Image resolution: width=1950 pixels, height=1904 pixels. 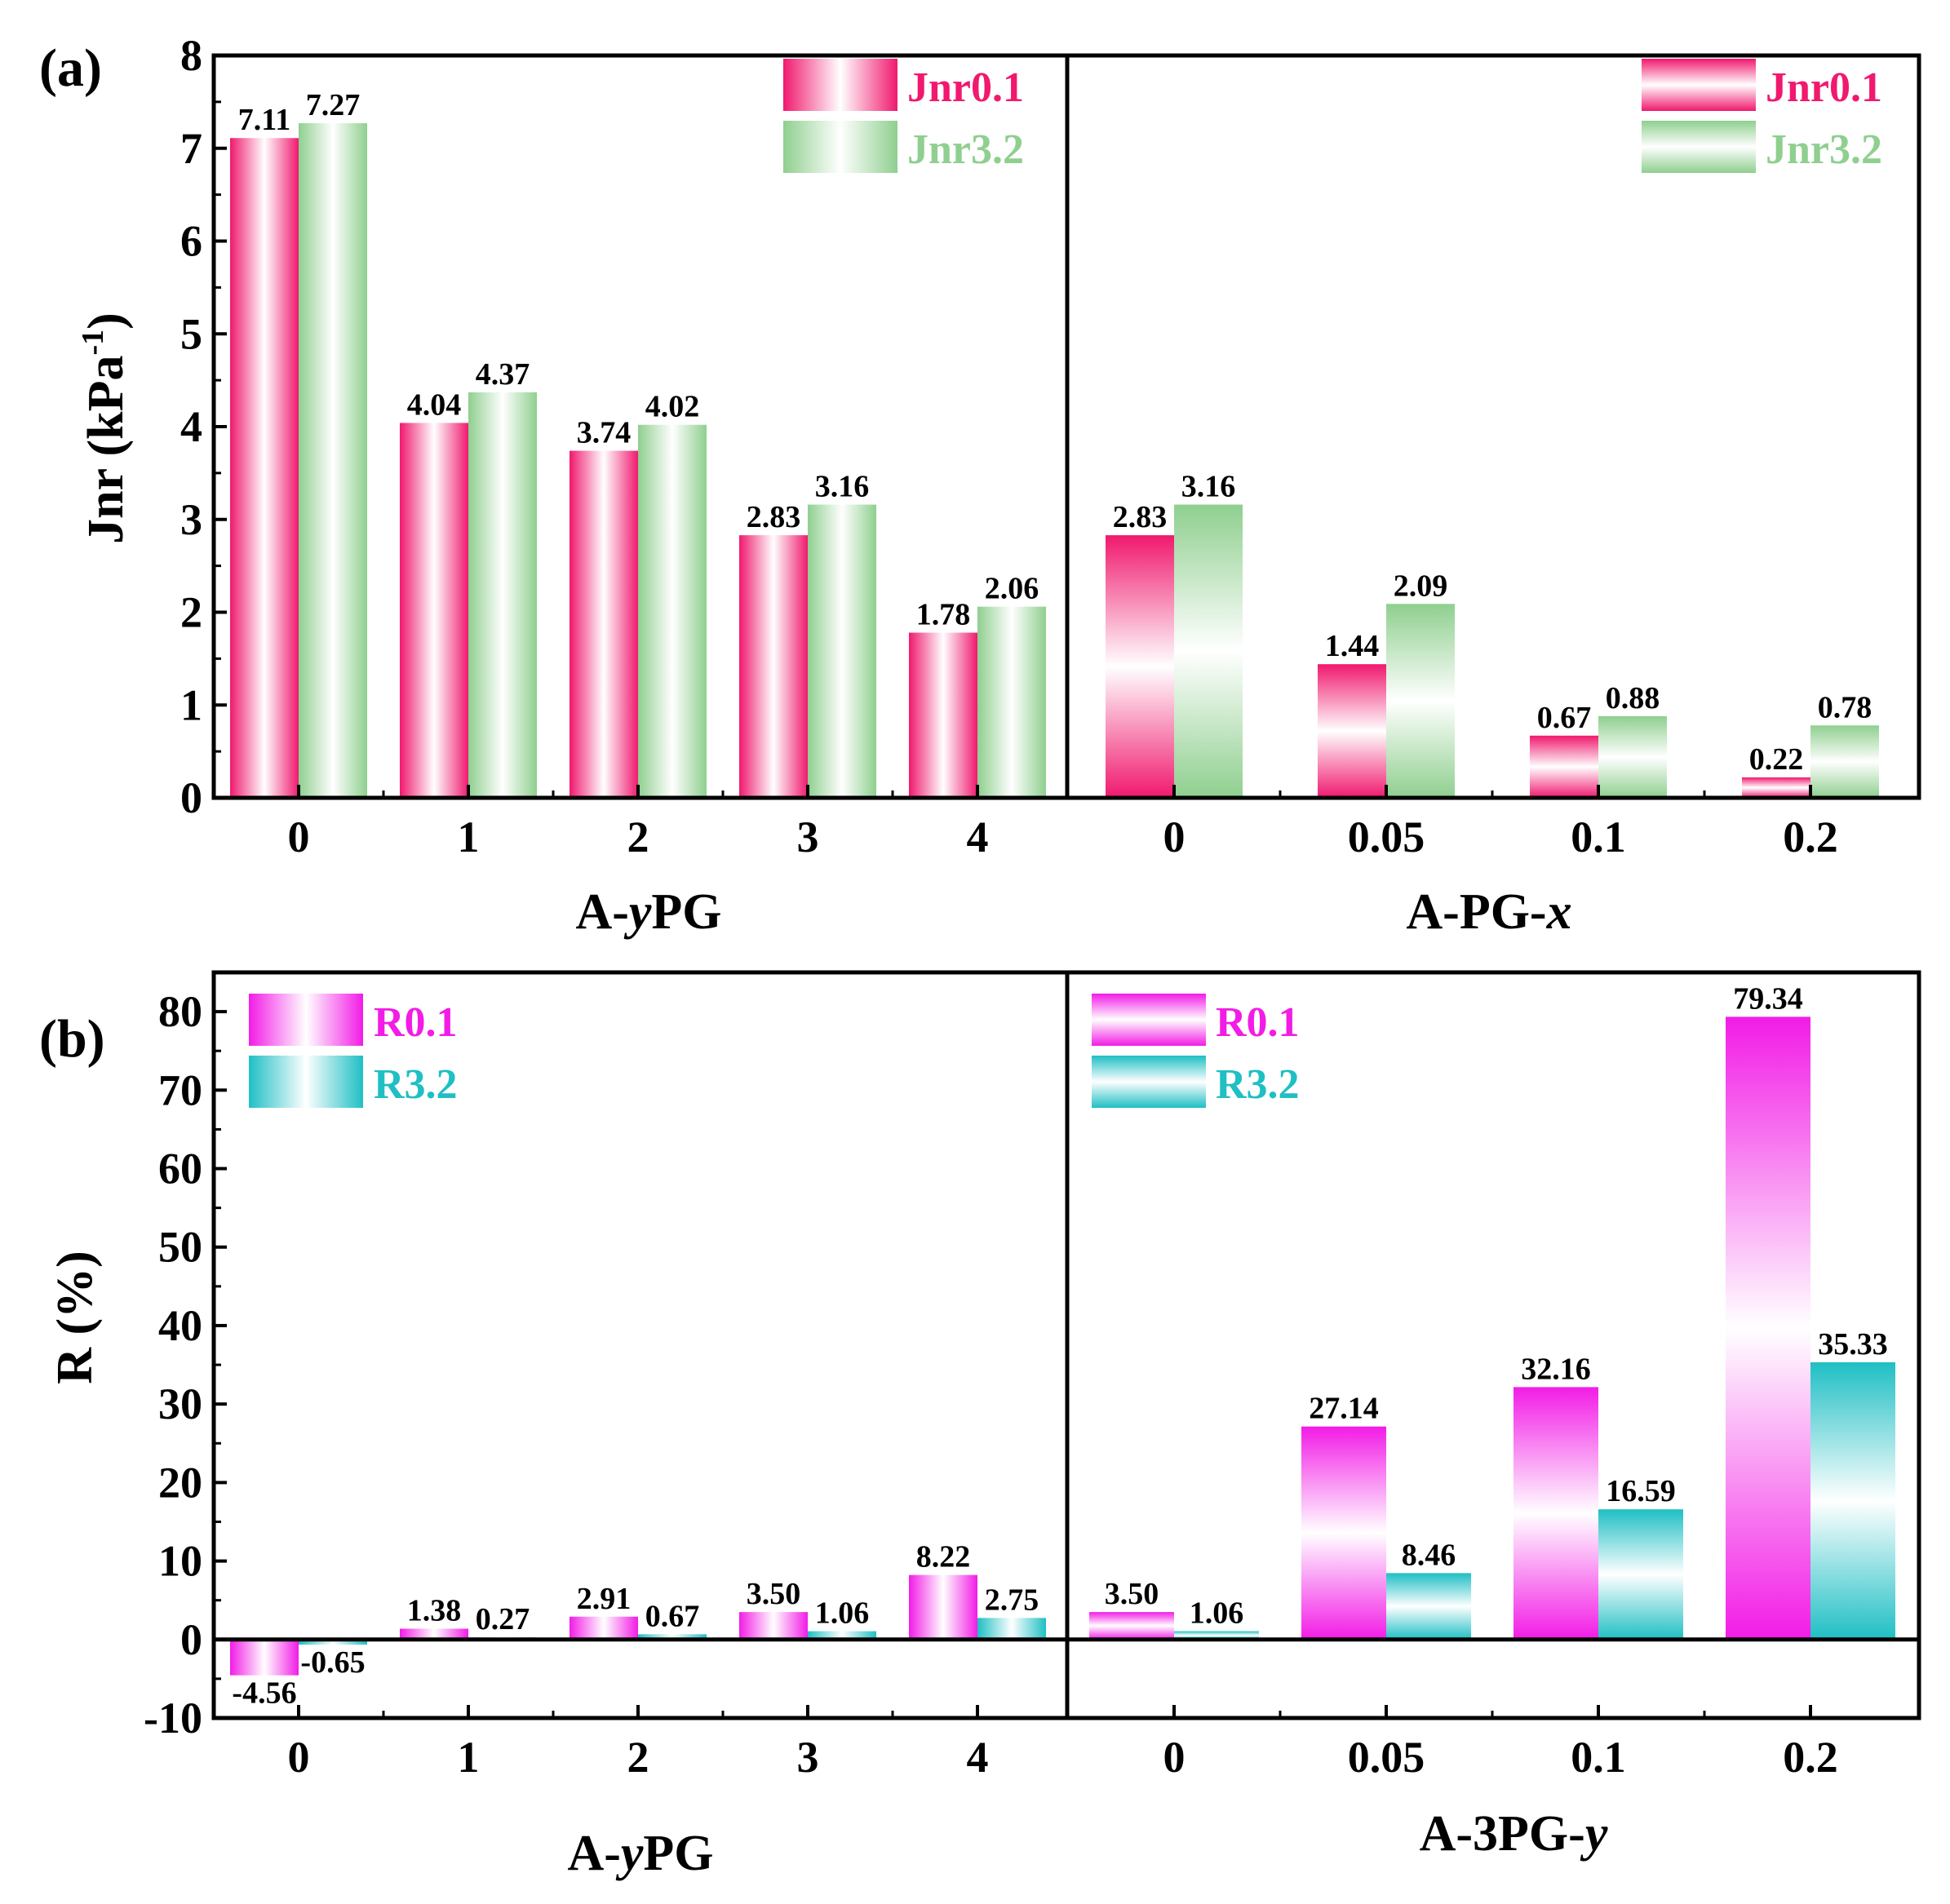 What do you see at coordinates (1420, 701) in the screenshot?
I see `a-bar-right-s1-c1` at bounding box center [1420, 701].